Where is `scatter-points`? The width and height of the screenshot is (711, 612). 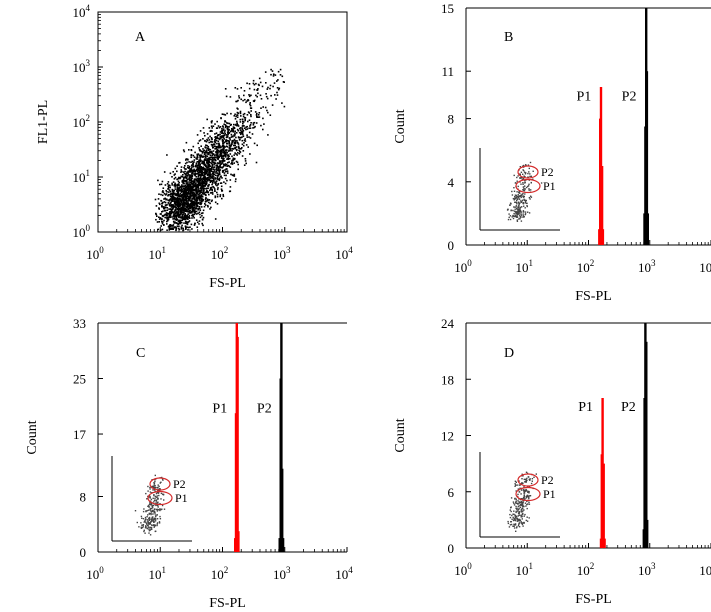
scatter-points is located at coordinates (220, 150).